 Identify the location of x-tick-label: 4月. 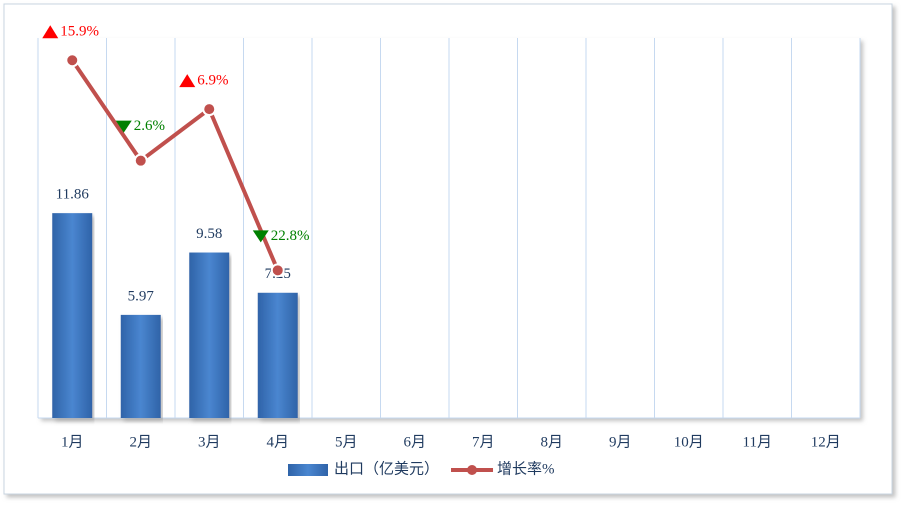
(277, 442).